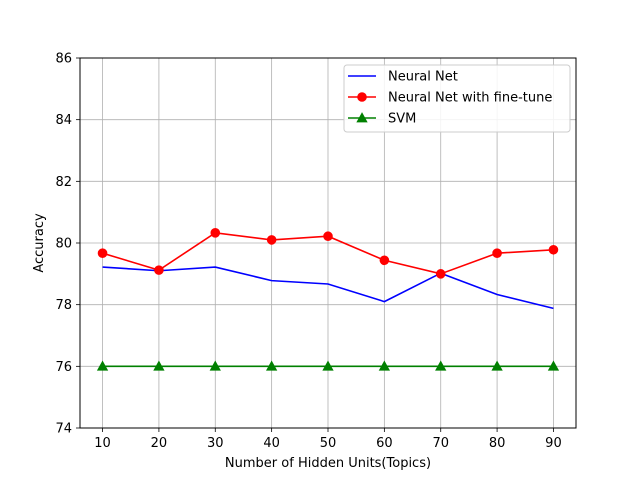  What do you see at coordinates (63, 120) in the screenshot?
I see `y-tick-label: 84` at bounding box center [63, 120].